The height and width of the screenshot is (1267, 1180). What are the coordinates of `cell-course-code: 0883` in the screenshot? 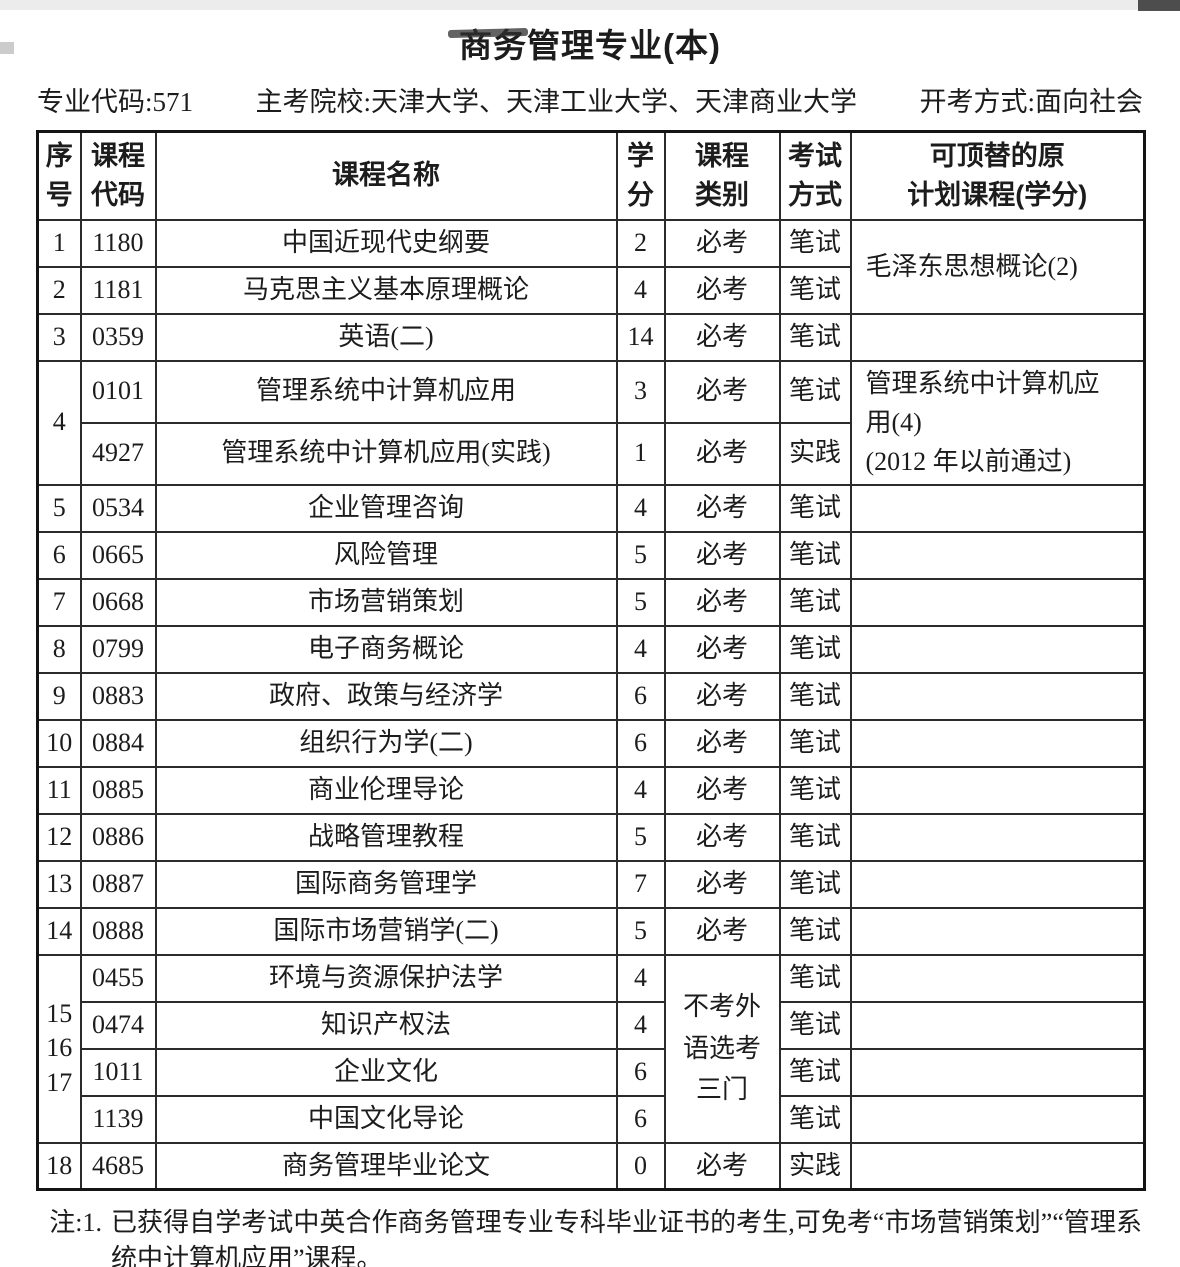 It's located at (118, 696).